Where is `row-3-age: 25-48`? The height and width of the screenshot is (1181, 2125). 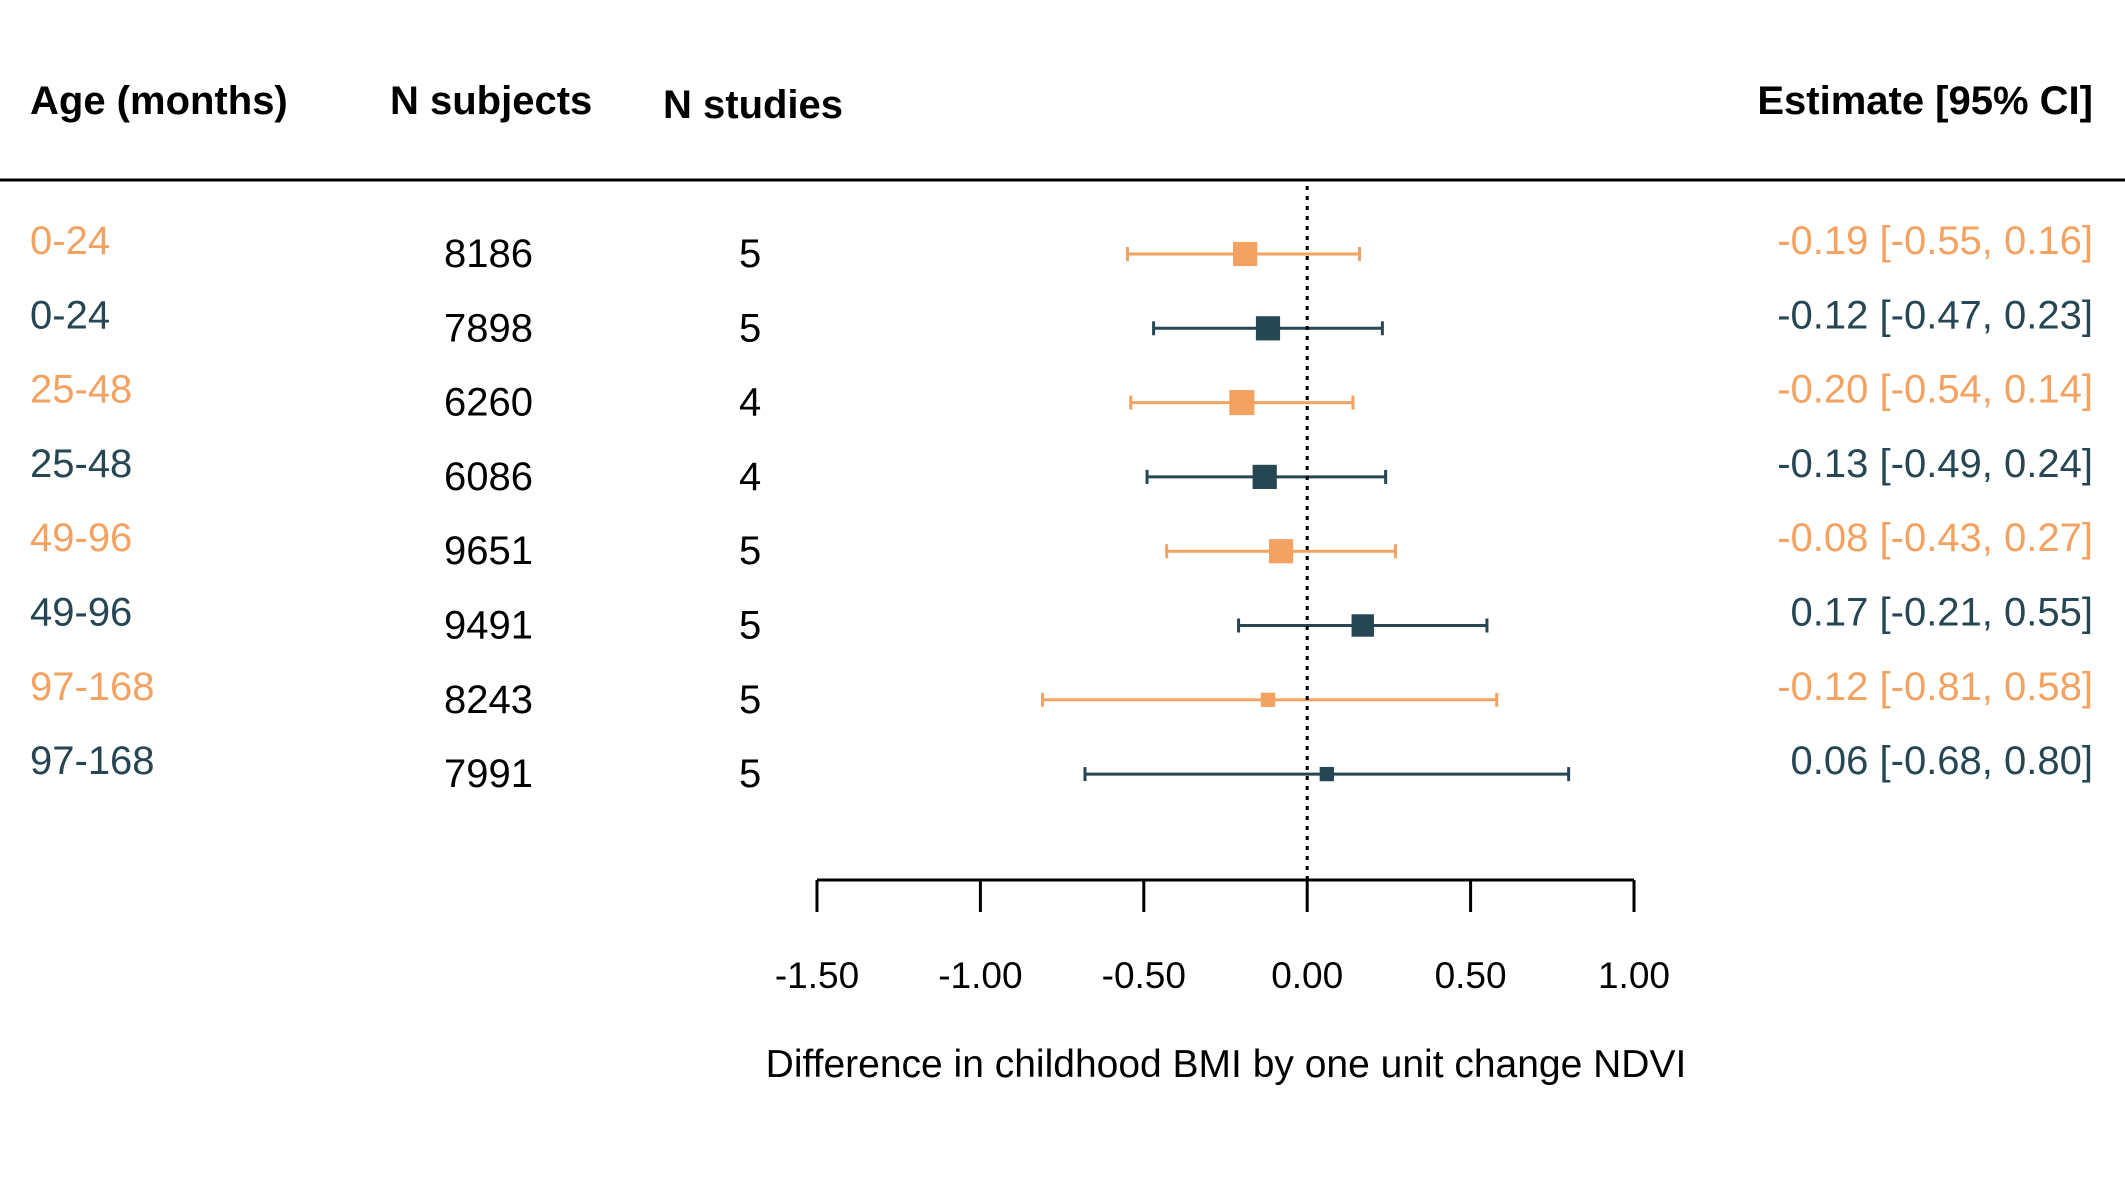 row-3-age: 25-48 is located at coordinates (81, 464).